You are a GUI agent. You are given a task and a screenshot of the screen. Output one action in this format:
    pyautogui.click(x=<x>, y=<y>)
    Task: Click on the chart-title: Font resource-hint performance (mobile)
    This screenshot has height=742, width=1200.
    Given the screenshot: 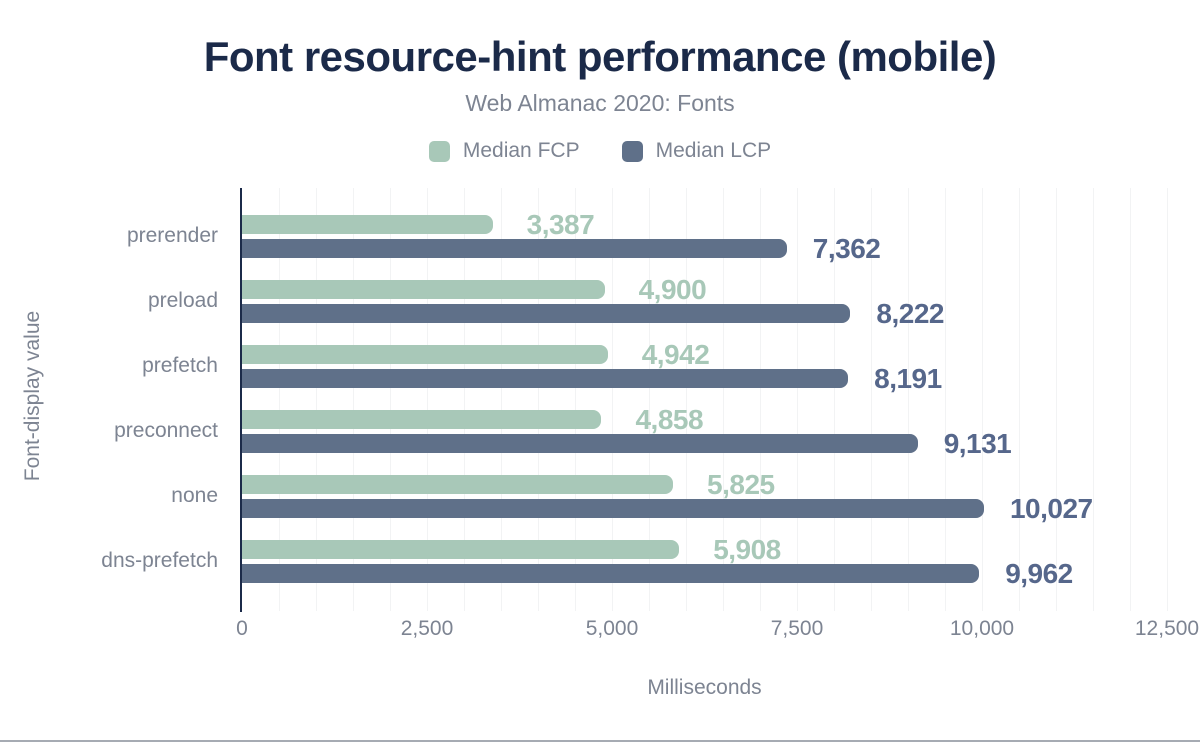 What is the action you would take?
    pyautogui.click(x=600, y=56)
    